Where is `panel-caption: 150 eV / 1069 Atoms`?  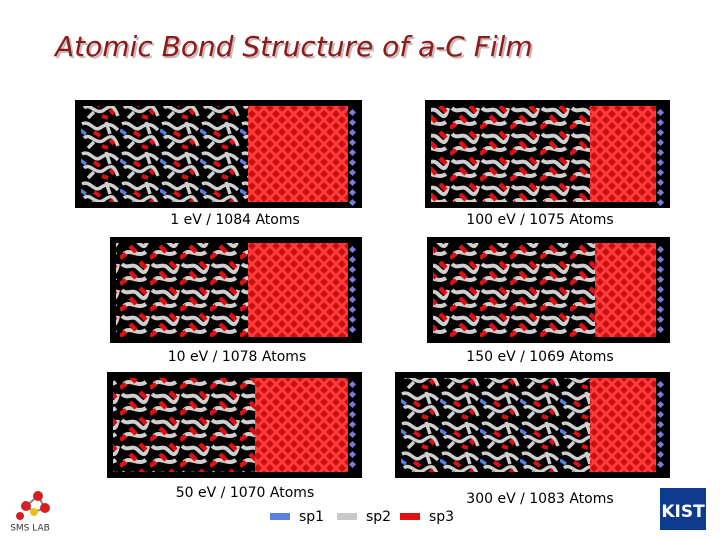
panel-caption: 150 eV / 1069 Atoms is located at coordinates (539, 357).